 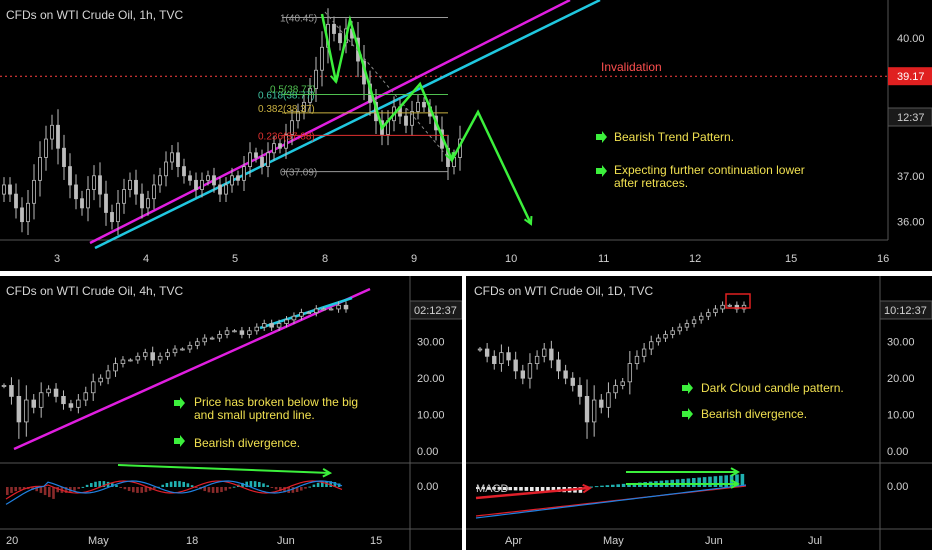 I want to click on last-price-label: 39.17, so click(x=911, y=77).